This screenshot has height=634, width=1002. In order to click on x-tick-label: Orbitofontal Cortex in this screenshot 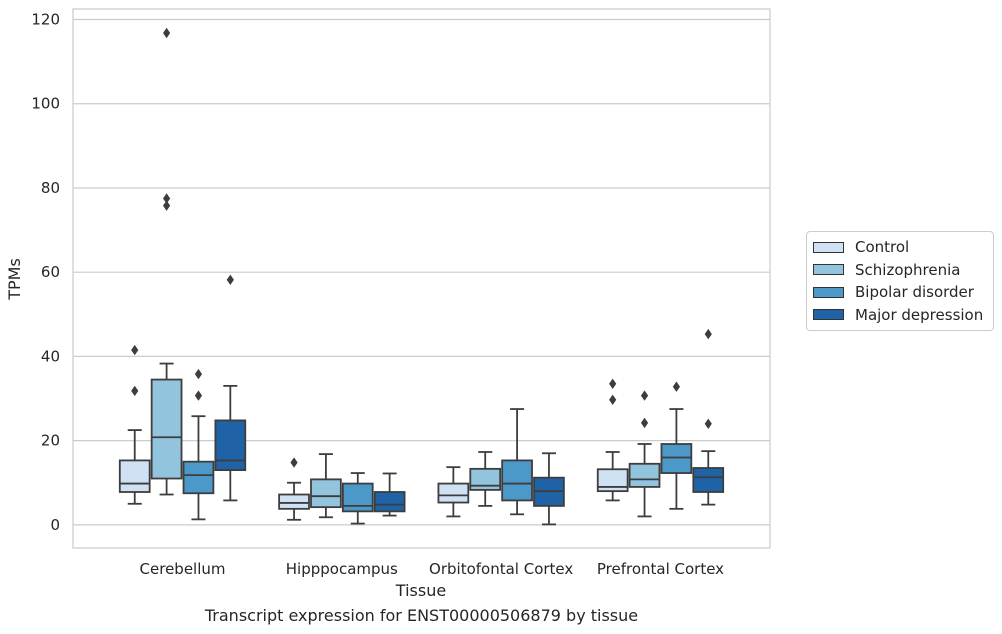, I will do `click(501, 569)`.